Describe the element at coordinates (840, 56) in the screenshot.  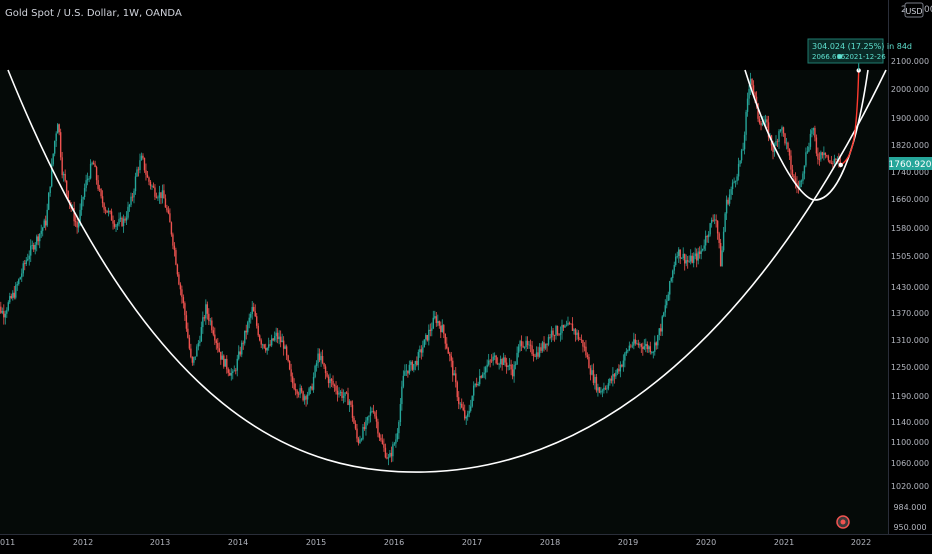
I see `calendar-icon` at that location.